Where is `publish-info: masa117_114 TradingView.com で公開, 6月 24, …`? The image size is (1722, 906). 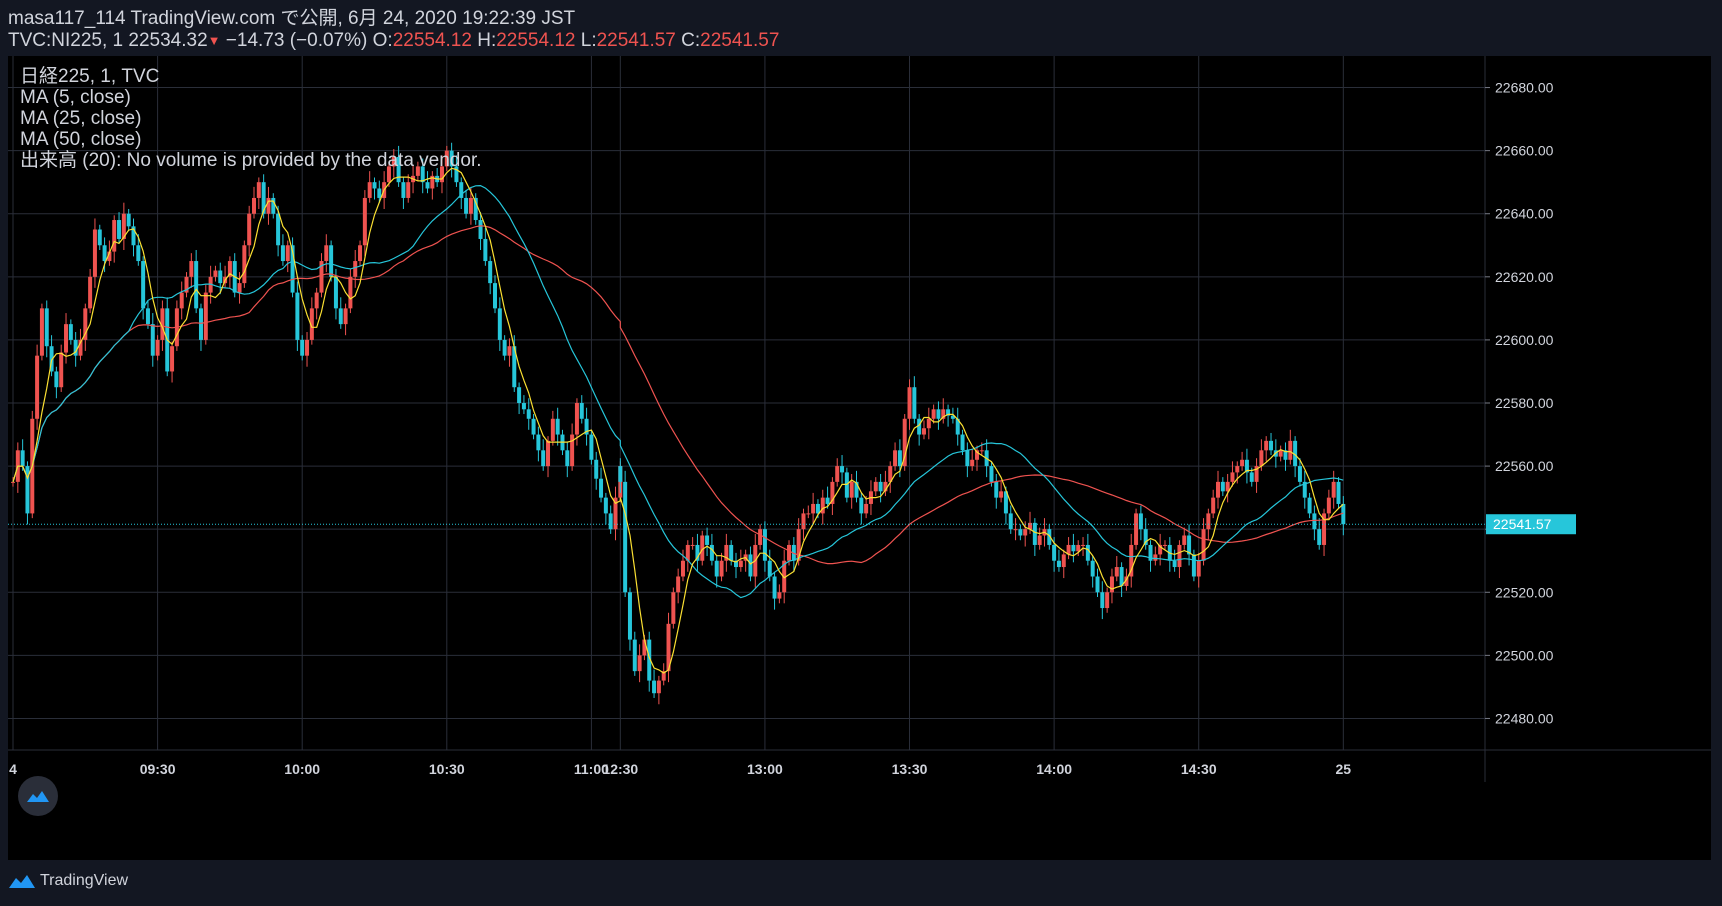 publish-info: masa117_114 TradingView.com で公開, 6月 24, … is located at coordinates (292, 18).